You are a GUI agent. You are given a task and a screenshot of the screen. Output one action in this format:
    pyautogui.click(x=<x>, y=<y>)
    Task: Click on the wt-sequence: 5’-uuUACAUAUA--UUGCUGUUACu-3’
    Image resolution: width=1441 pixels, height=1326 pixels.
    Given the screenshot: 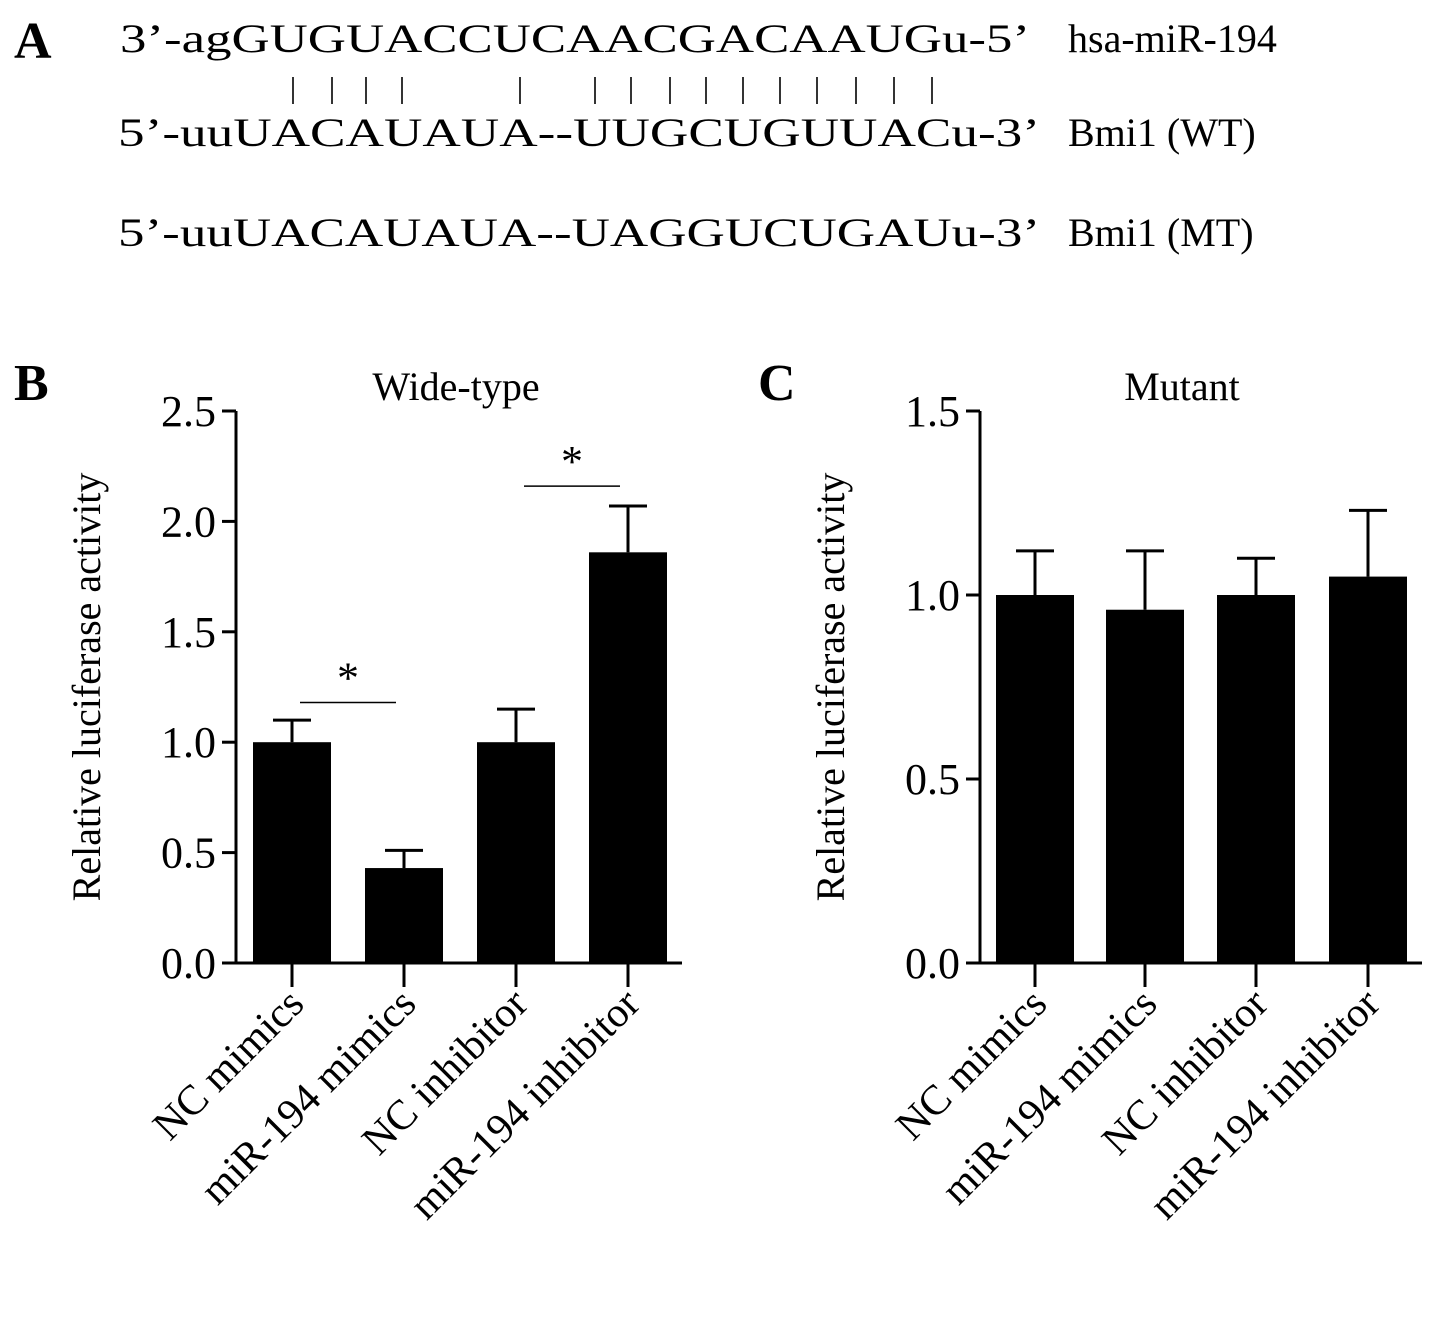 What is the action you would take?
    pyautogui.click(x=579, y=132)
    